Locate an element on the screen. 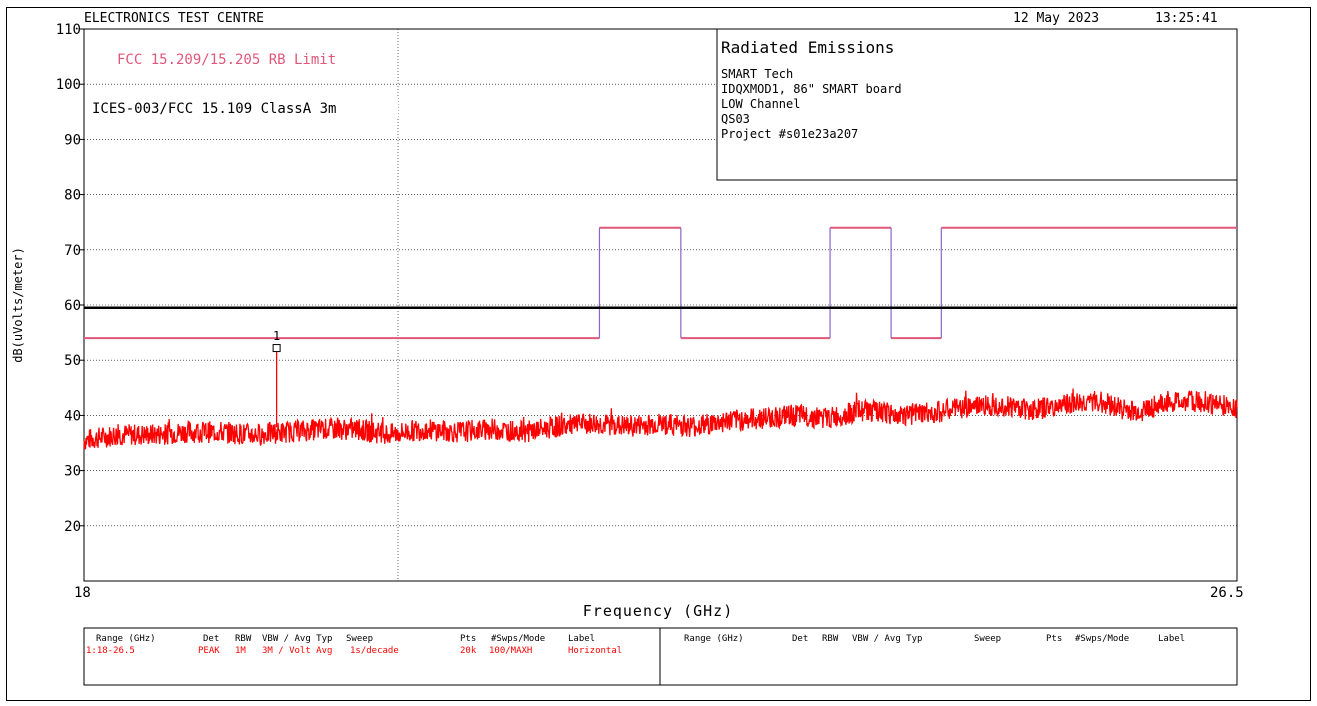 This screenshot has width=1317, height=706. settings-cell: 1:18-26.5 is located at coordinates (110, 651).